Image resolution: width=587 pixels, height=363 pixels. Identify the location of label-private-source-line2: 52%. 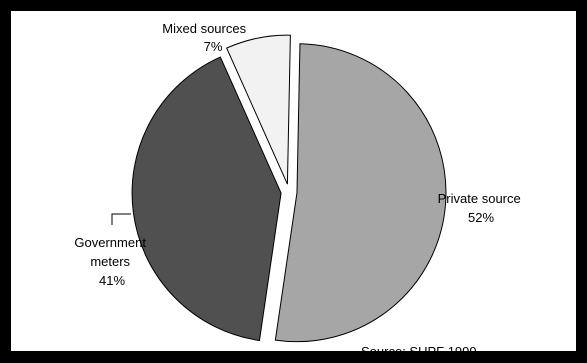
(481, 217).